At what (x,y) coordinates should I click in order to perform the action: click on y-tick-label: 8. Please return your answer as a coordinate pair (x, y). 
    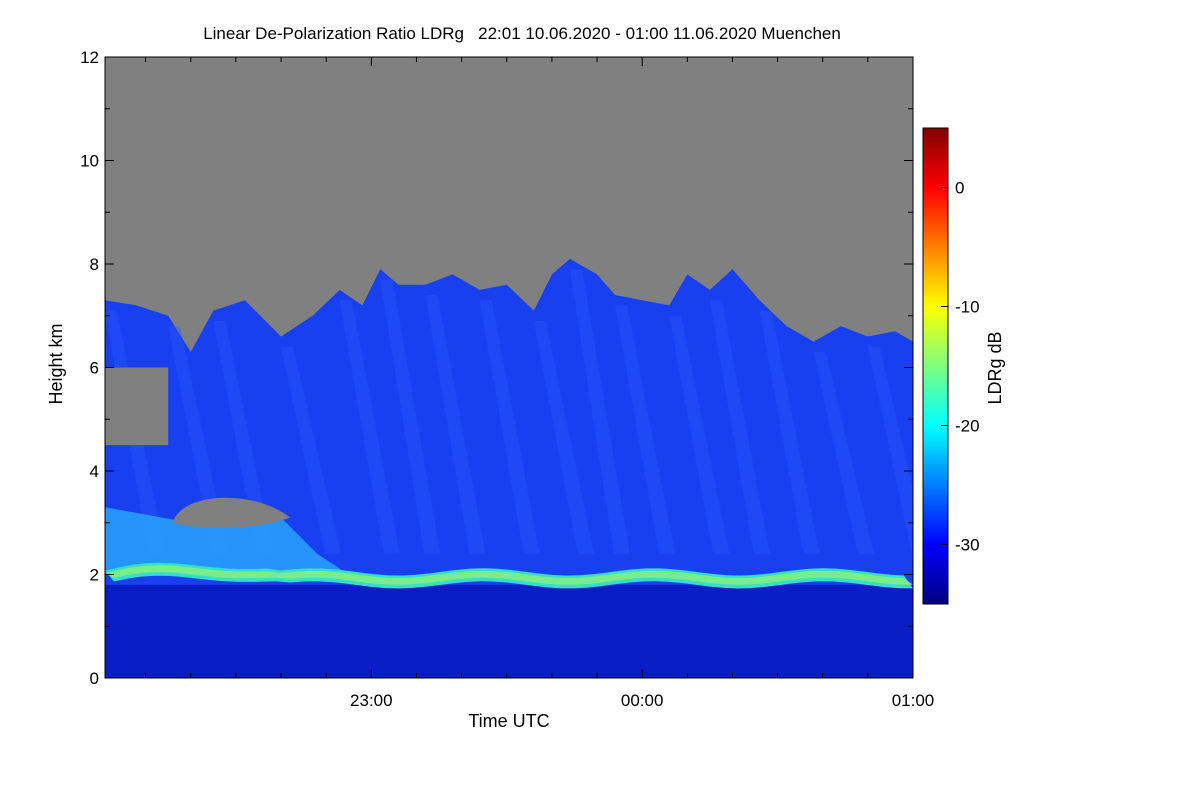
    Looking at the image, I should click on (94, 264).